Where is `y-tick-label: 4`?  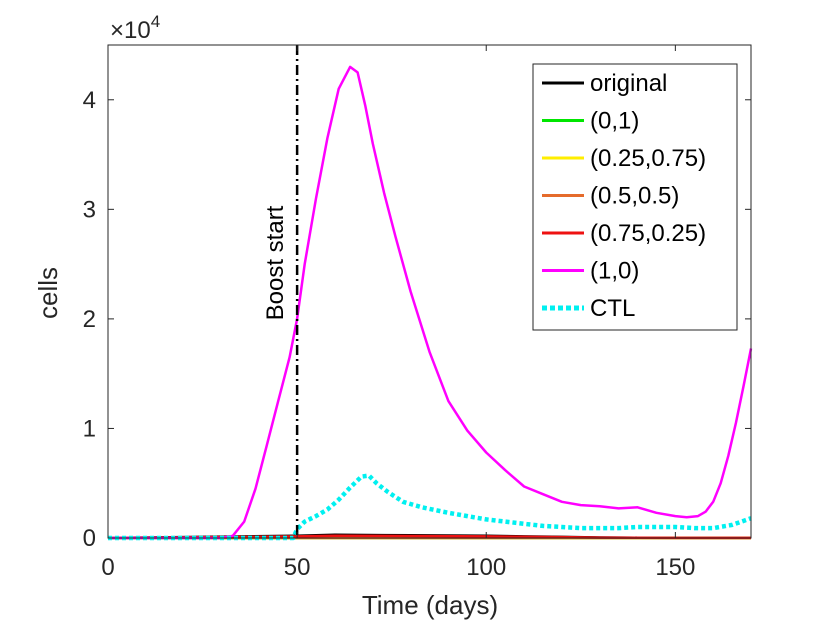
y-tick-label: 4 is located at coordinates (89, 100).